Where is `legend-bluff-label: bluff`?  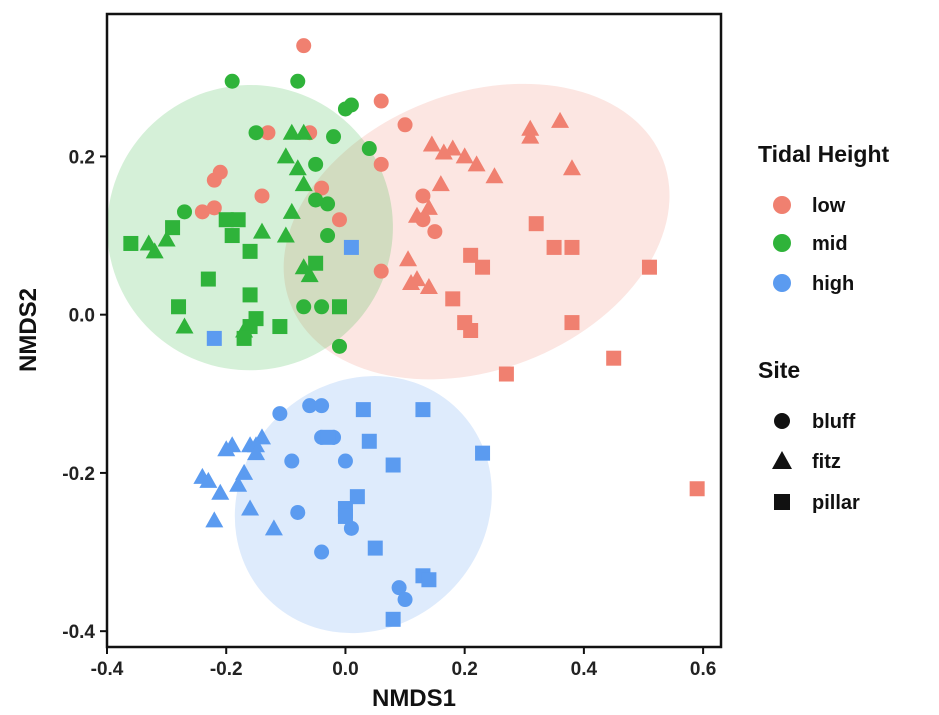 legend-bluff-label: bluff is located at coordinates (834, 422).